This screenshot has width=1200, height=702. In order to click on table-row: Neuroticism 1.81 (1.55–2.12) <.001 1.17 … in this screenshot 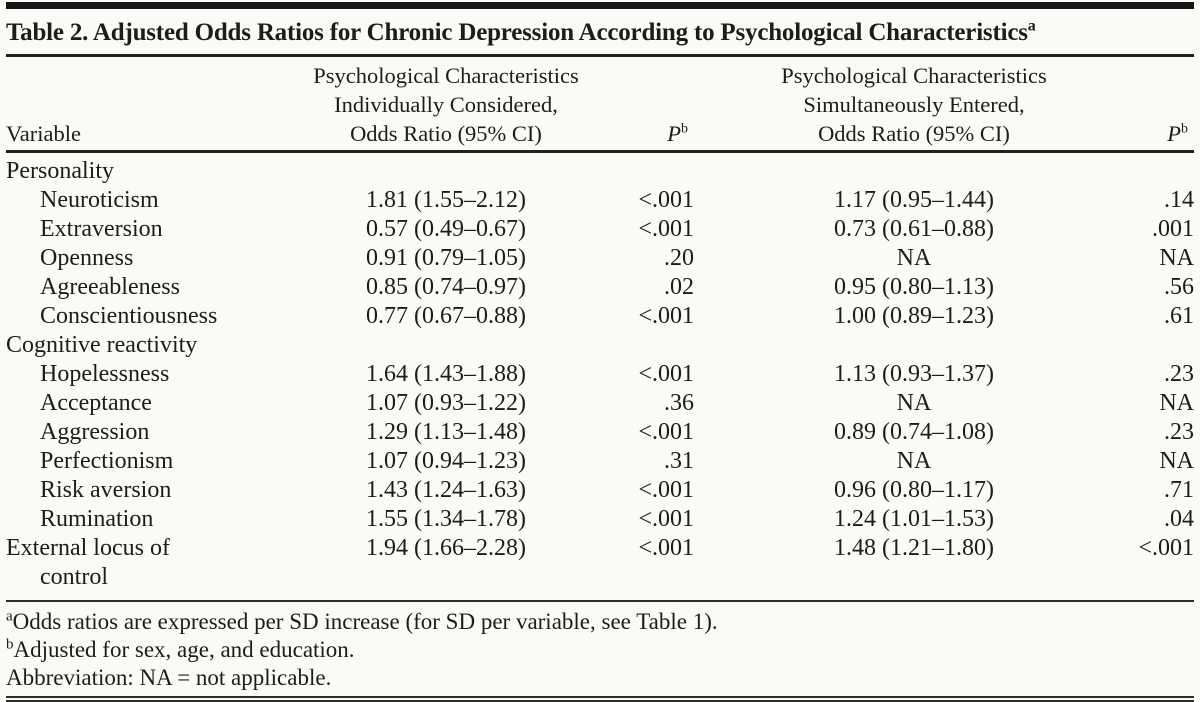, I will do `click(600, 200)`.